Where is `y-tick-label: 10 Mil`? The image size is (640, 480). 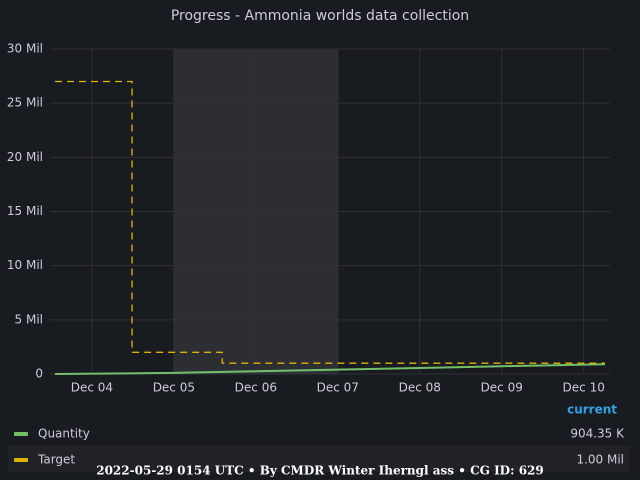
y-tick-label: 10 Mil is located at coordinates (25, 265).